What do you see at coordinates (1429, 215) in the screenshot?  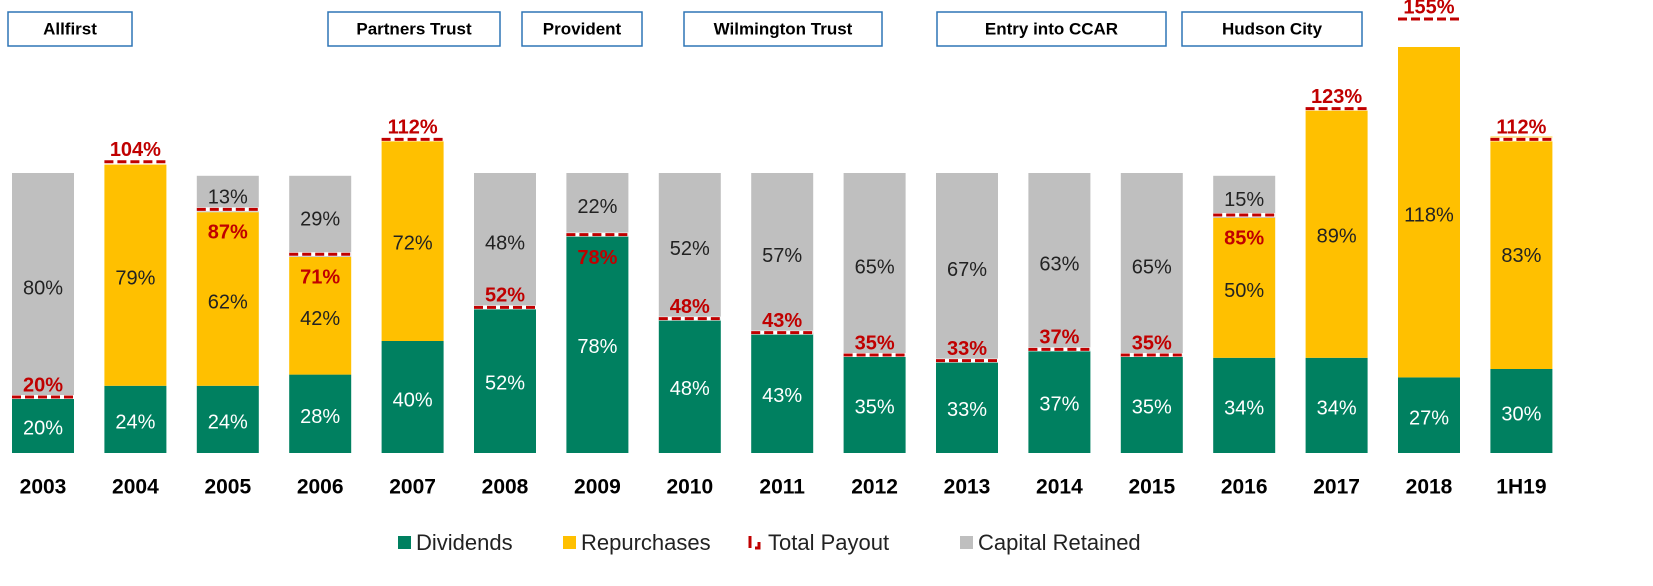 I see `segment-label: 118%` at bounding box center [1429, 215].